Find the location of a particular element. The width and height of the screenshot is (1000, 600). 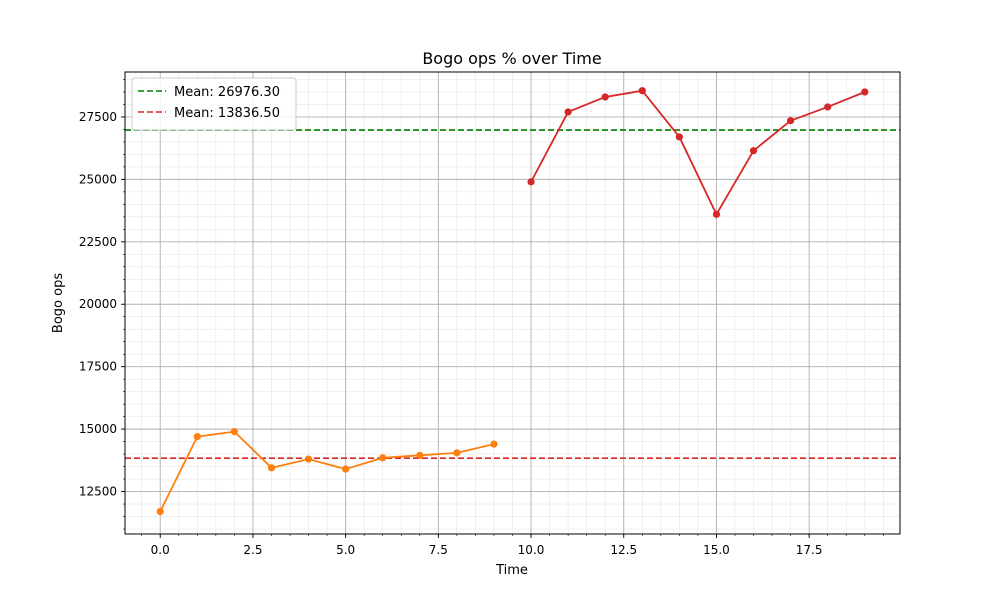

chart-title: Bogo ops % over Time is located at coordinates (511, 58).